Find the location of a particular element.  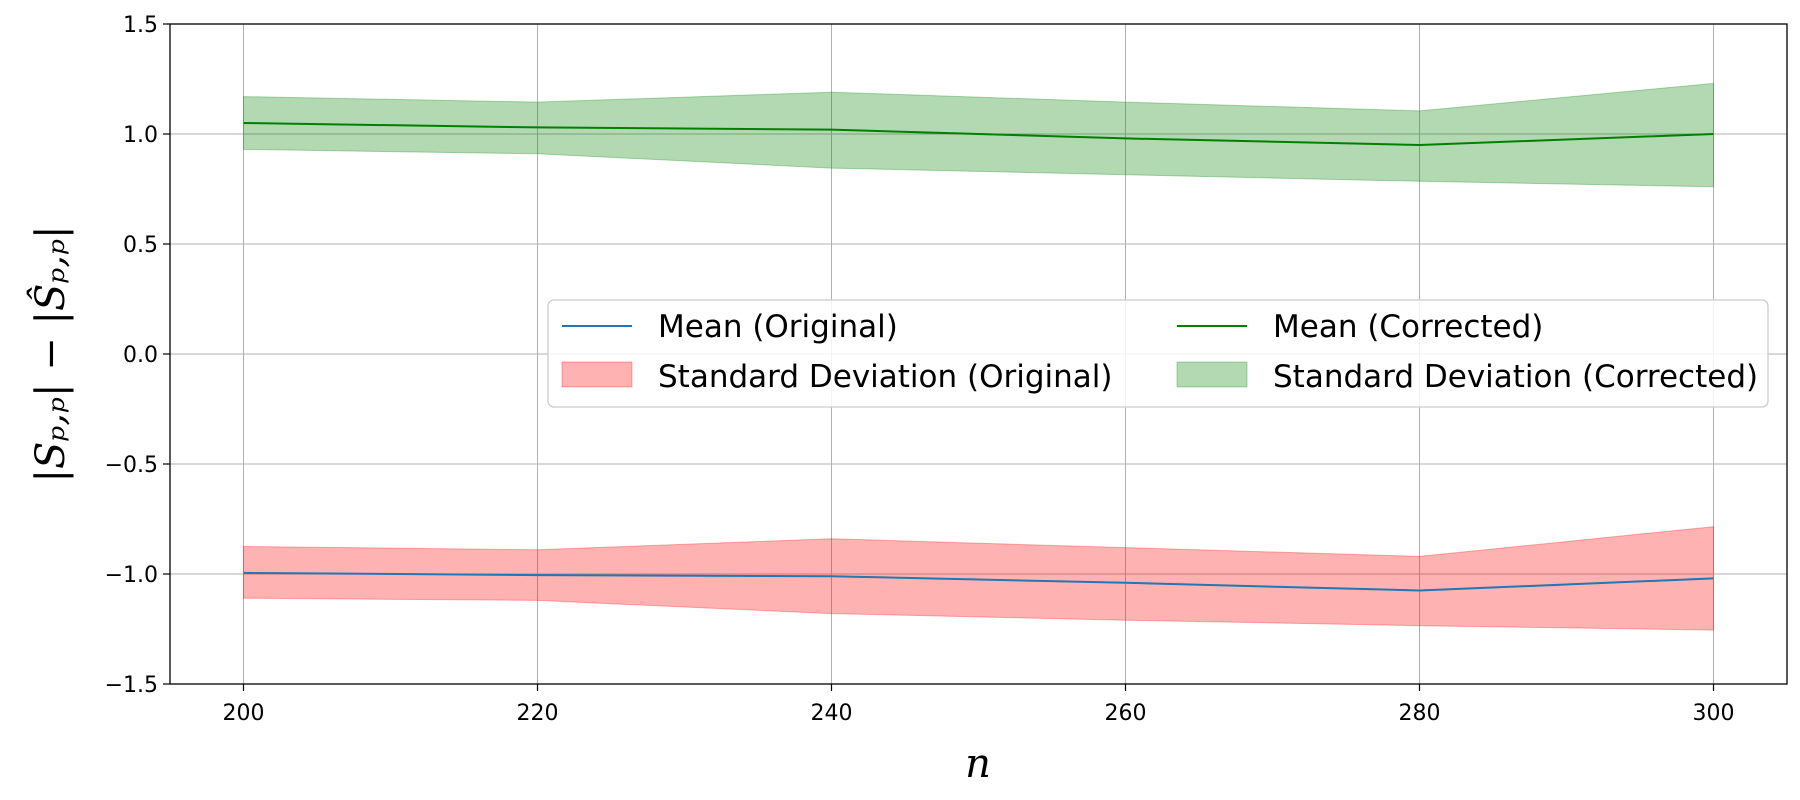

mean-line-original is located at coordinates (978, 581).